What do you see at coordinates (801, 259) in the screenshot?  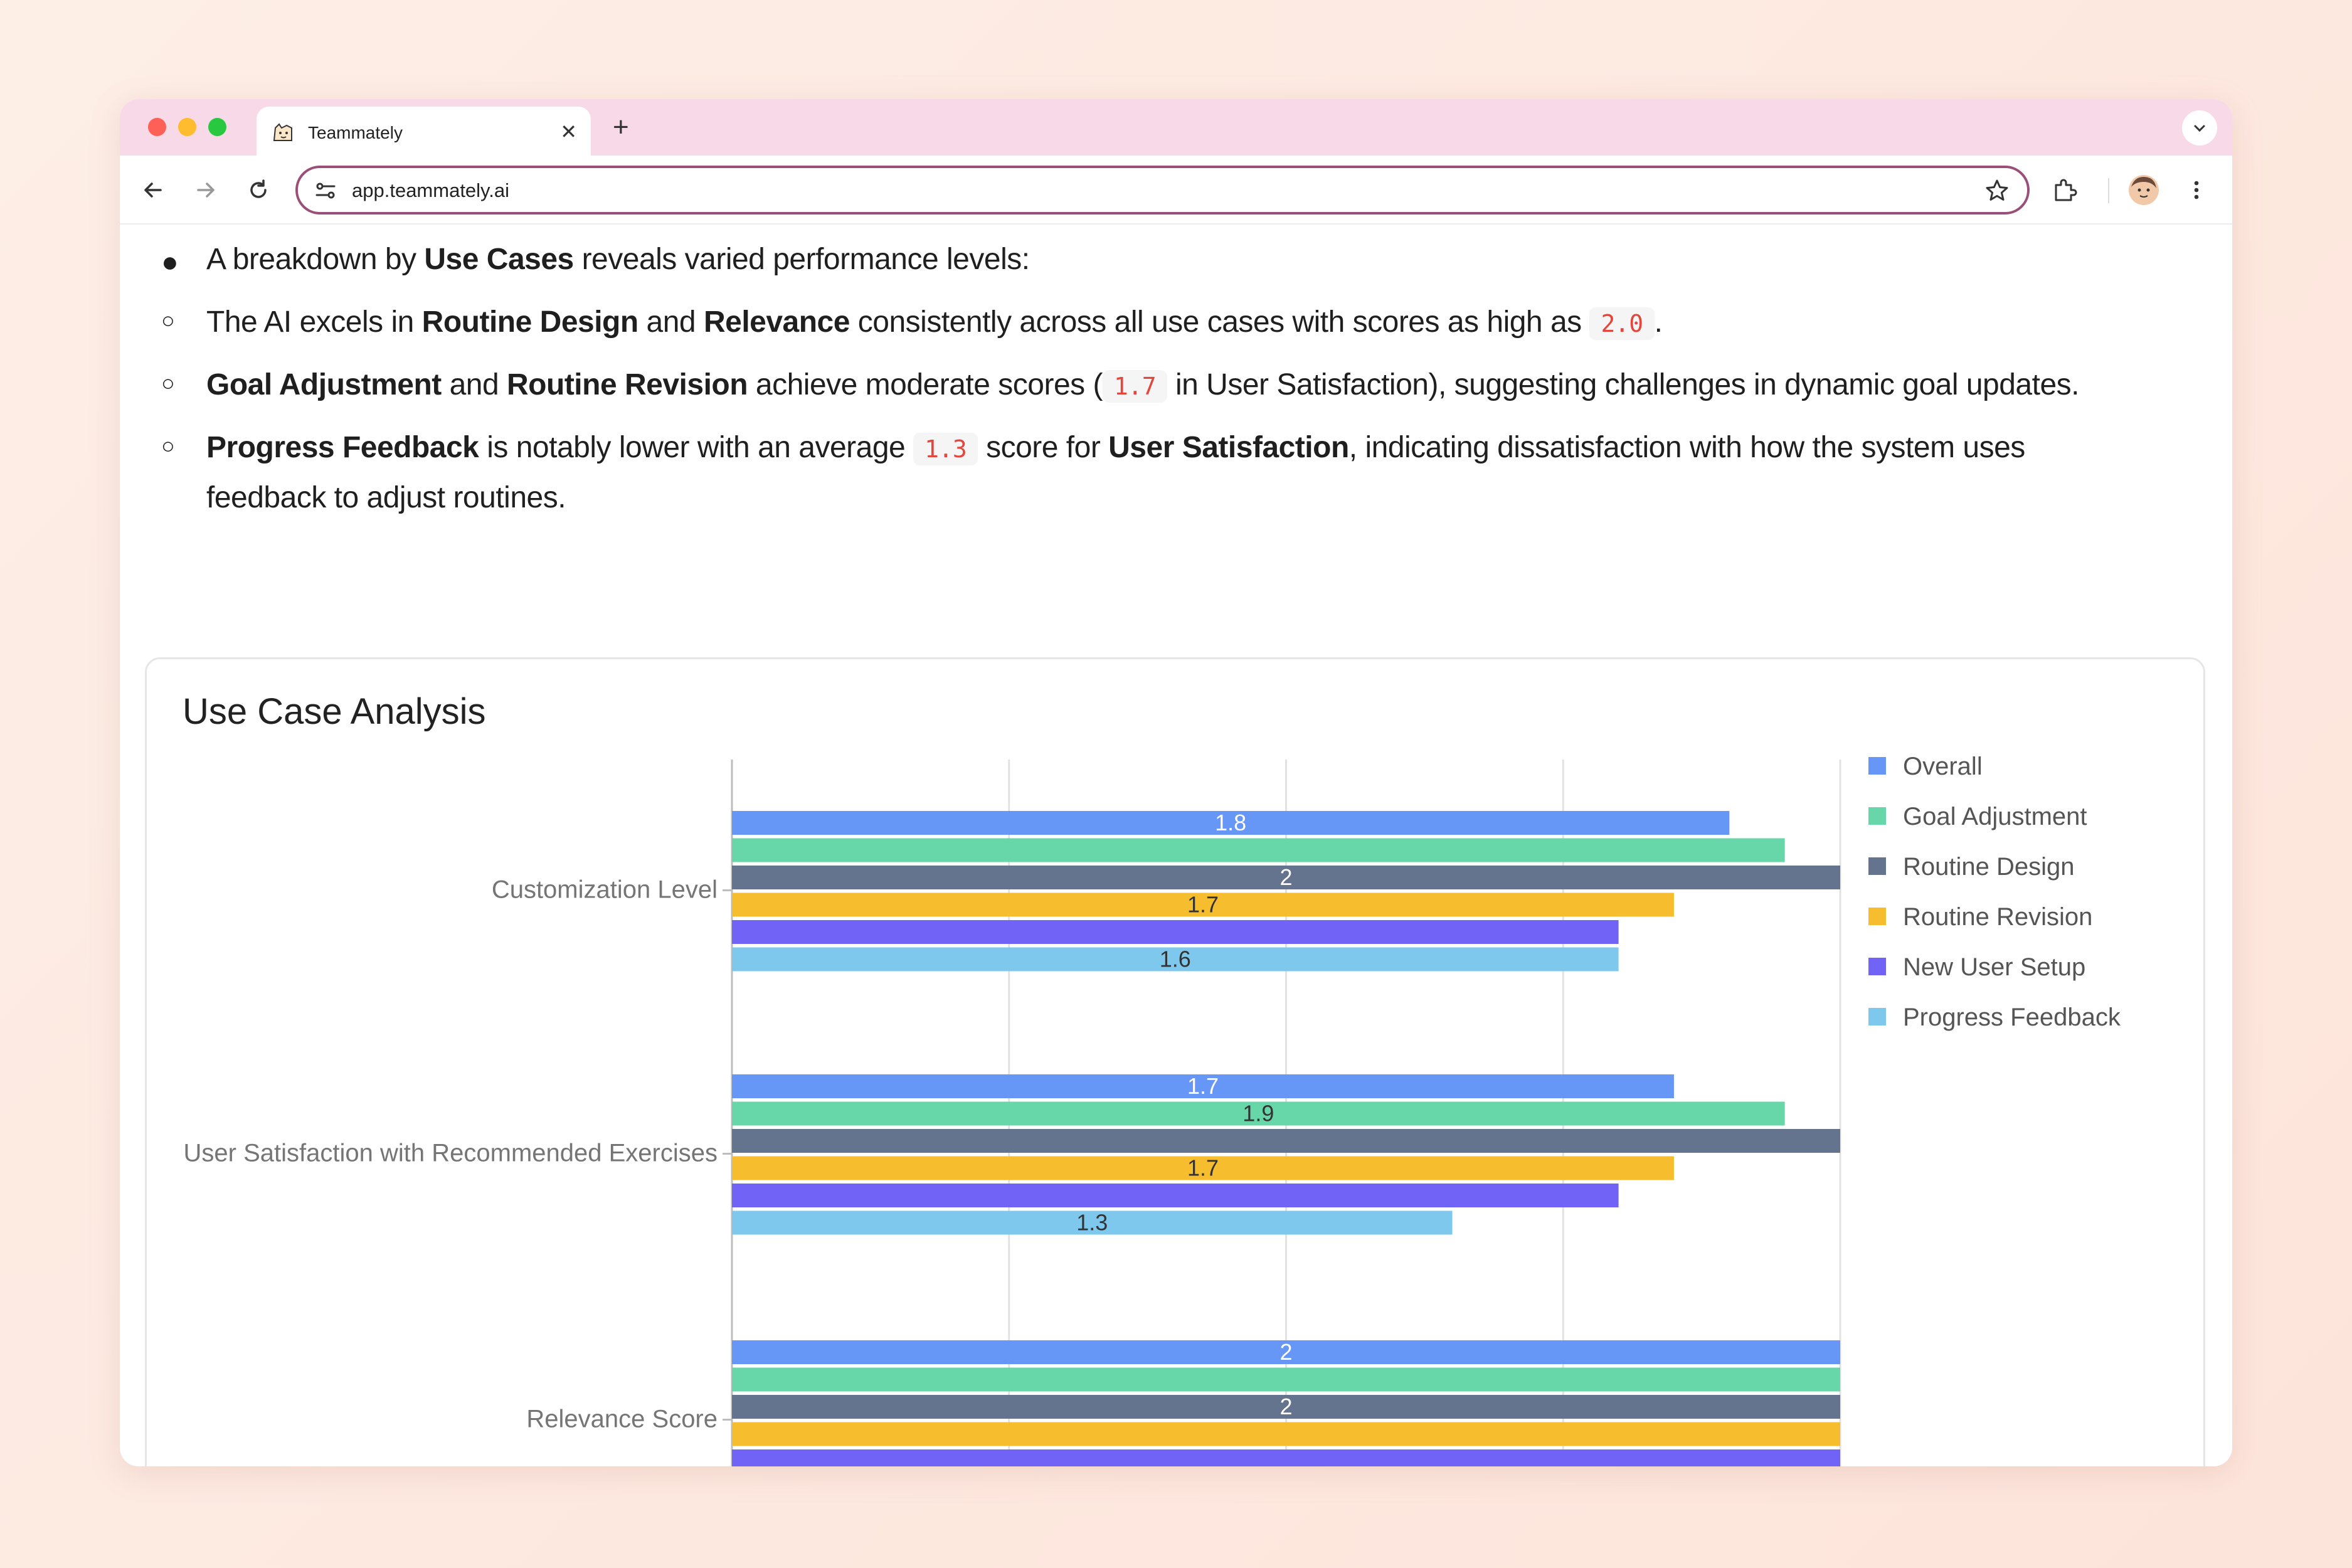 I see `text-segment: reveals varied performance levels:` at bounding box center [801, 259].